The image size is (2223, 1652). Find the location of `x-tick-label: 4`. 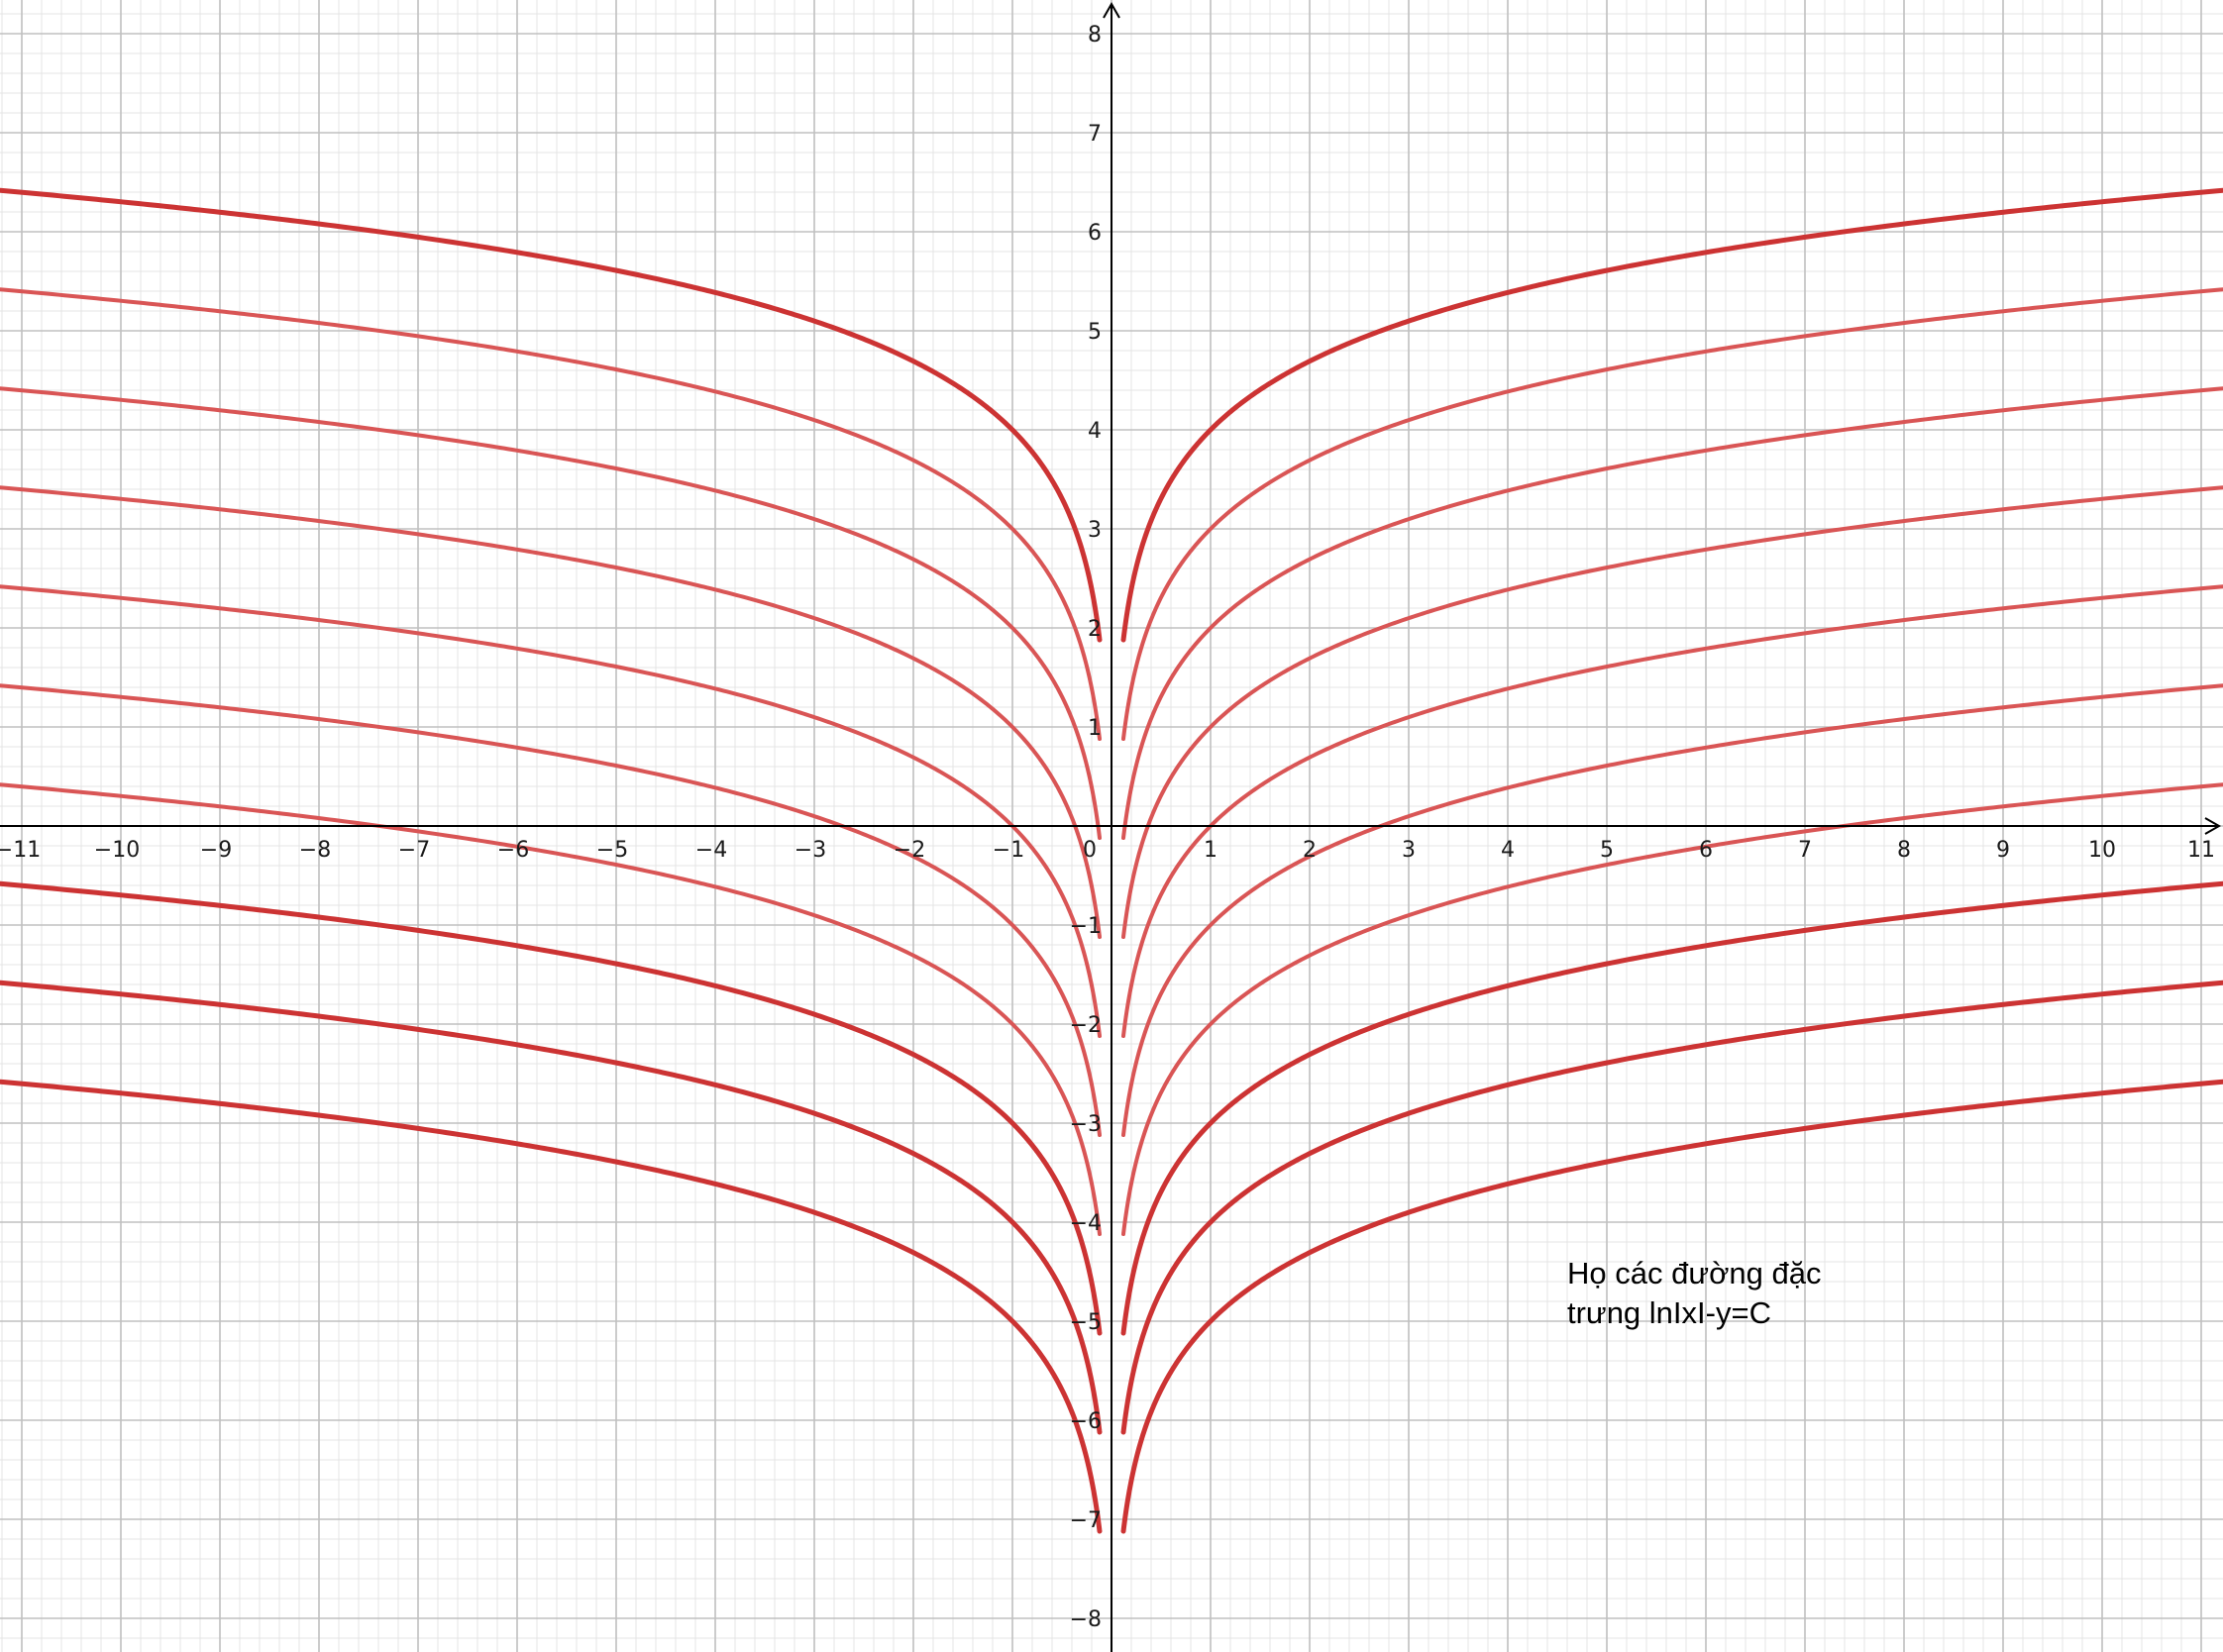

x-tick-label: 4 is located at coordinates (1508, 850).